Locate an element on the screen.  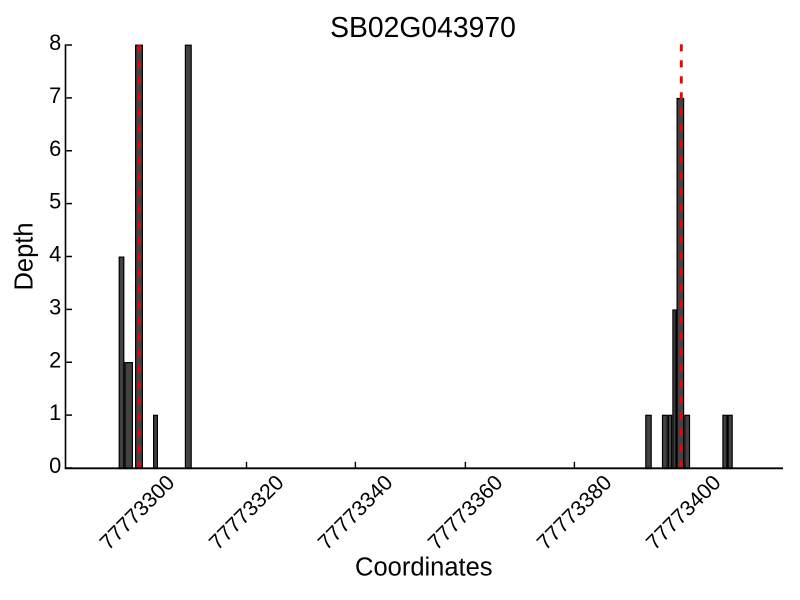
svg-text: 7 is located at coordinates (55, 95).